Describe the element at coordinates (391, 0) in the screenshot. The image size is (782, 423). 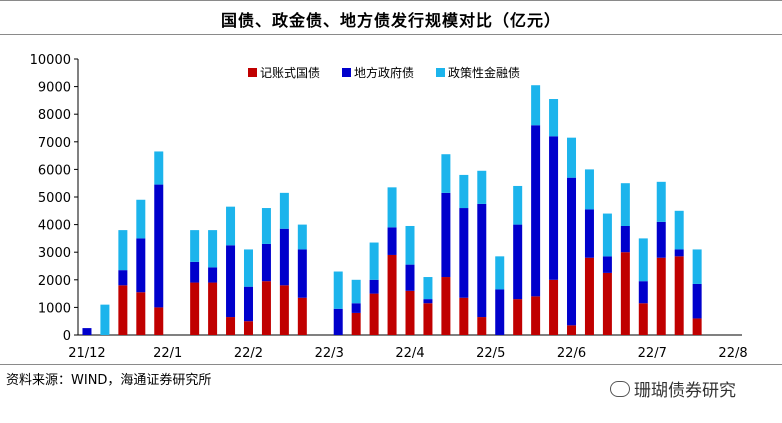
I see `top-rule` at that location.